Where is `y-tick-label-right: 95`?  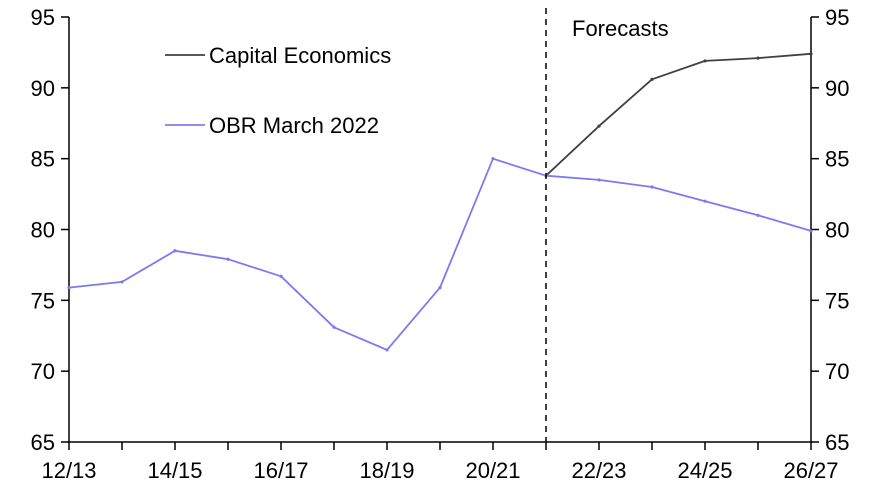 y-tick-label-right: 95 is located at coordinates (837, 17).